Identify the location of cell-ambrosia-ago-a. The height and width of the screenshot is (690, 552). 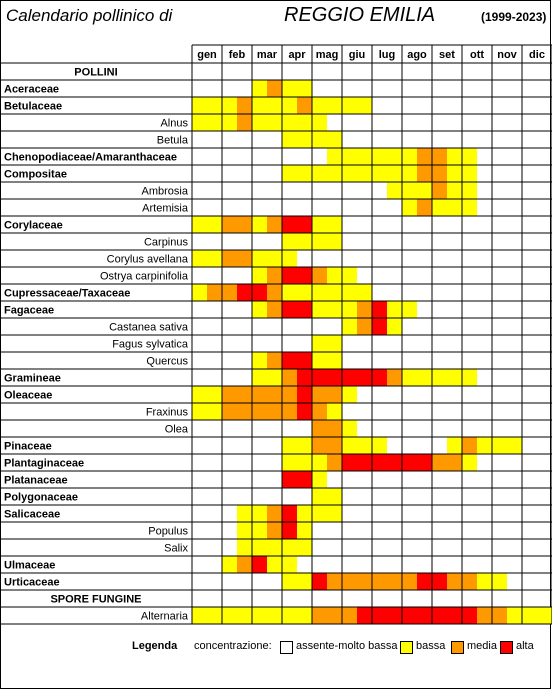
(409, 190).